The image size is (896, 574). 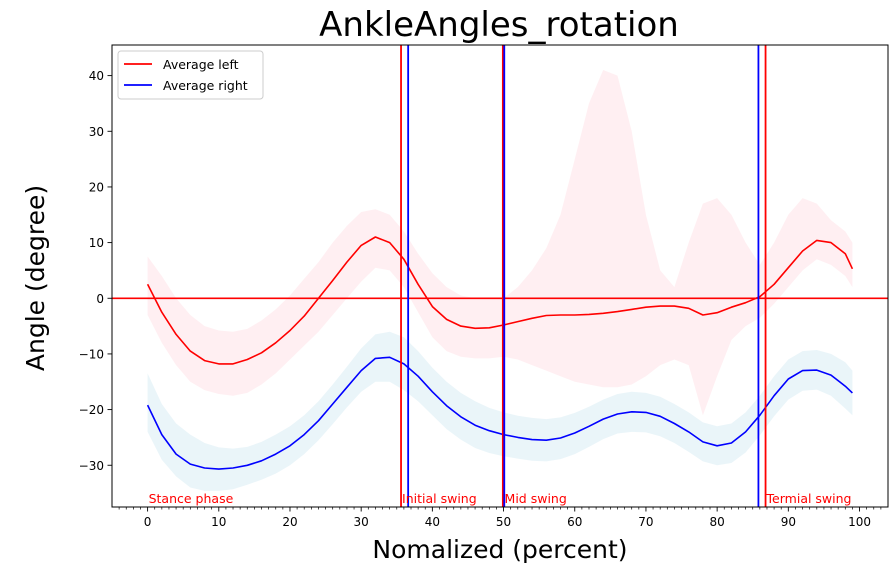 What do you see at coordinates (809, 498) in the screenshot?
I see `phase-label: Termial swing` at bounding box center [809, 498].